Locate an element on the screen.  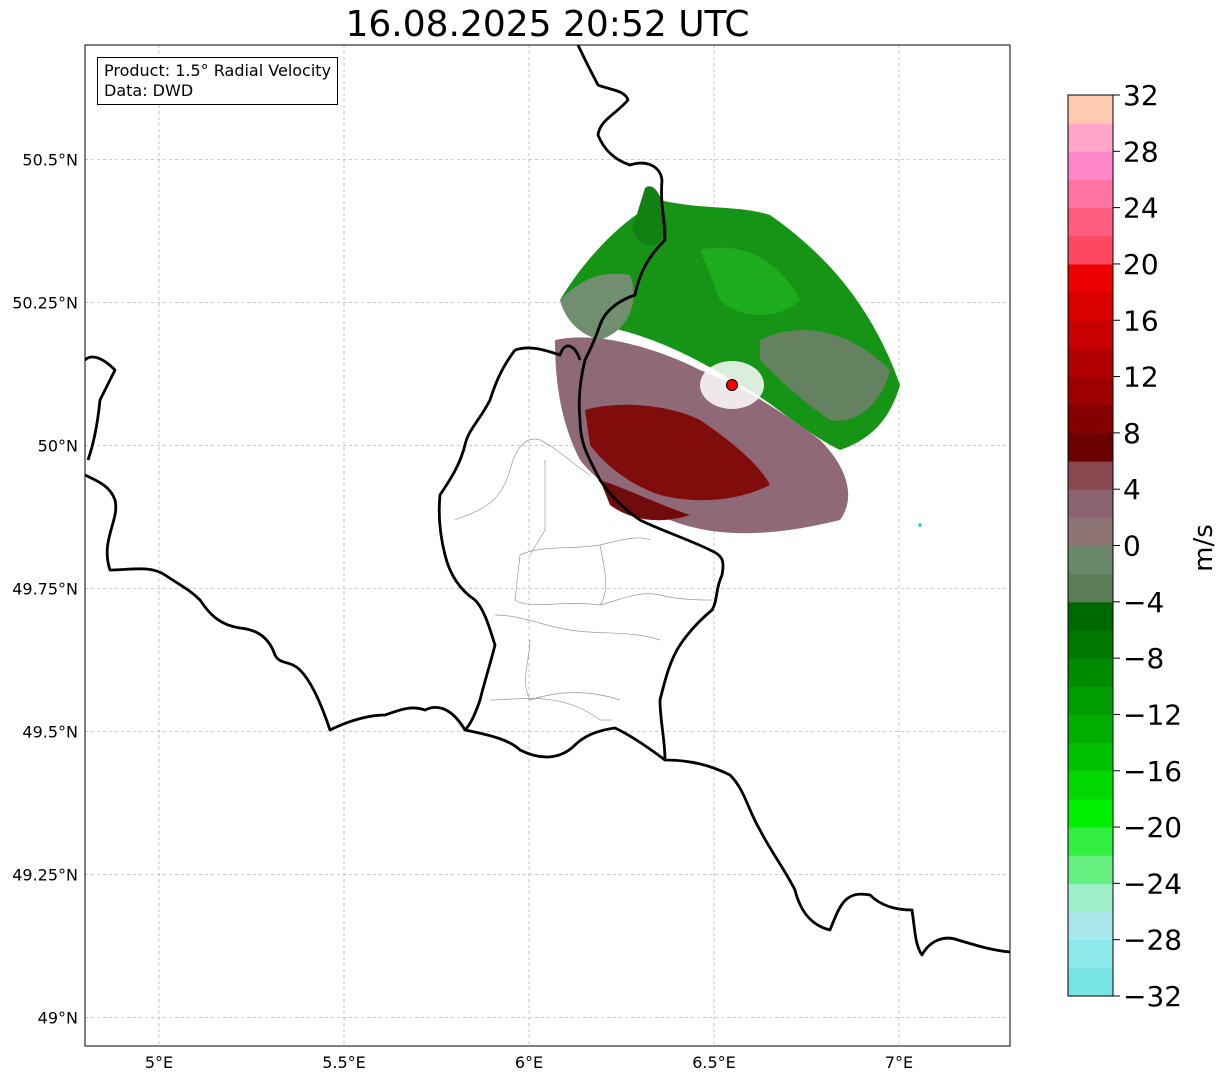
data-source-label: Data: DWD is located at coordinates (149, 90).